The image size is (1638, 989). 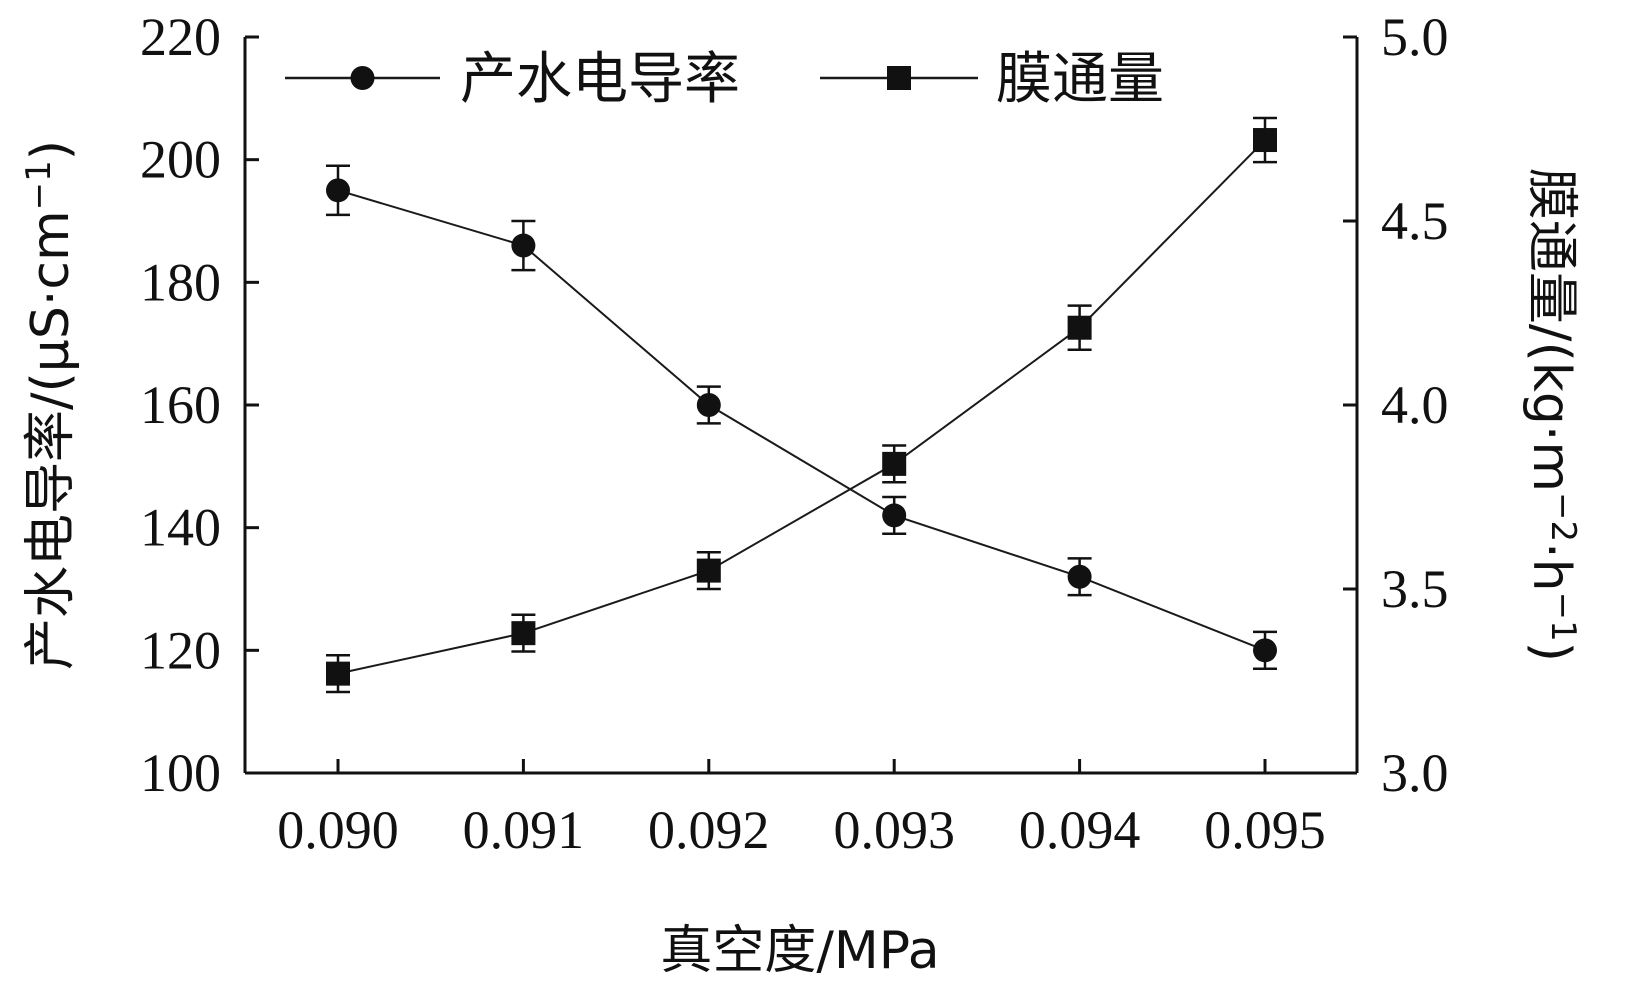 I want to click on y-left-tick-label: 200, so click(x=180, y=160).